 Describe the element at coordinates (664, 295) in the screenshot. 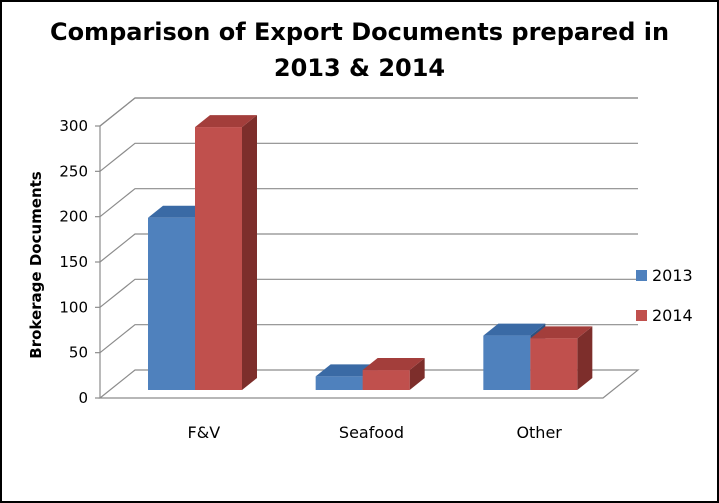

I see `chart-legend: 2013 2014` at that location.